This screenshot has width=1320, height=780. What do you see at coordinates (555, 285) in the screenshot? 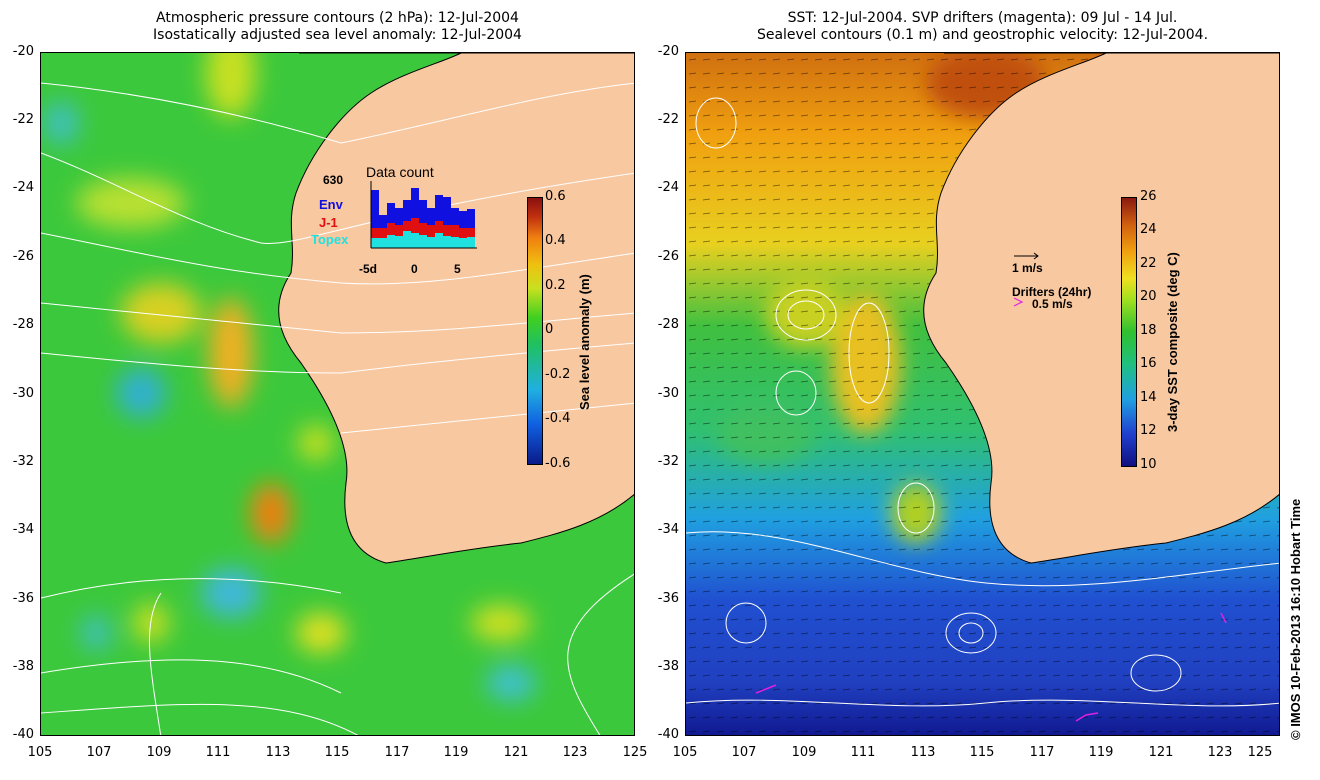
I see `cbar-tick: 0.2` at bounding box center [555, 285].